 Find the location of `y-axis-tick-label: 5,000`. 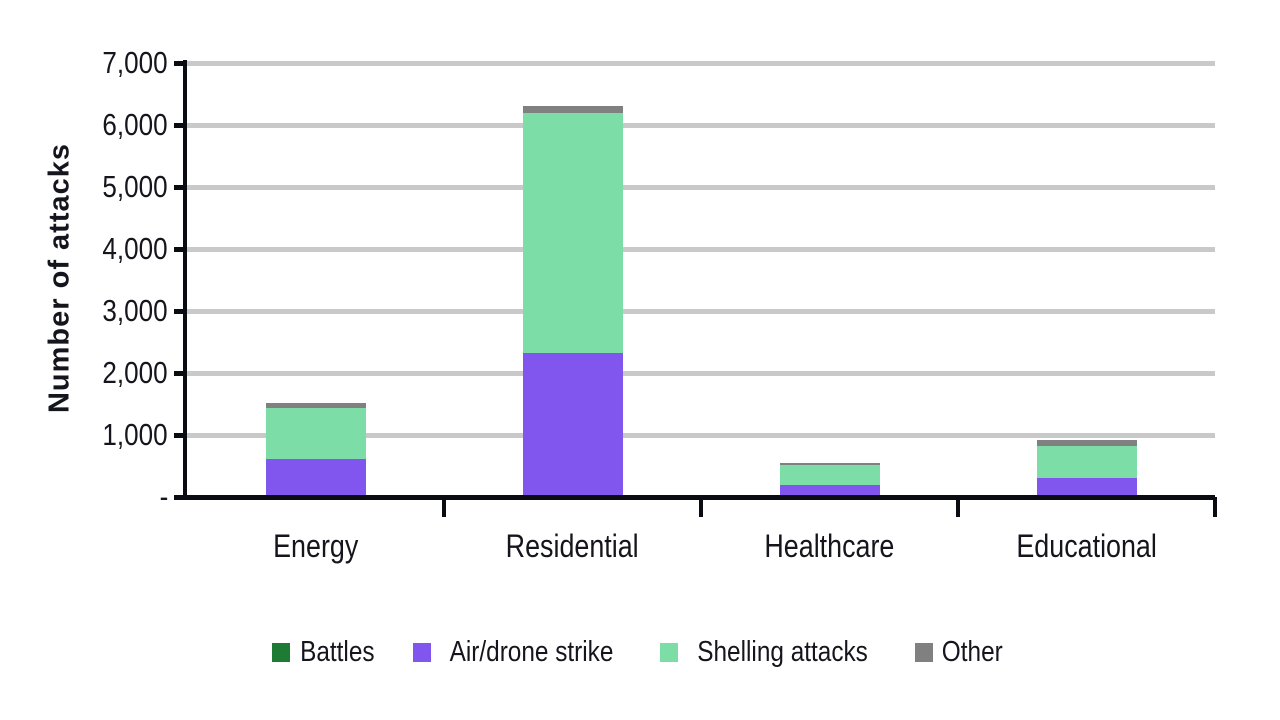

y-axis-tick-label: 5,000 is located at coordinates (84, 187).